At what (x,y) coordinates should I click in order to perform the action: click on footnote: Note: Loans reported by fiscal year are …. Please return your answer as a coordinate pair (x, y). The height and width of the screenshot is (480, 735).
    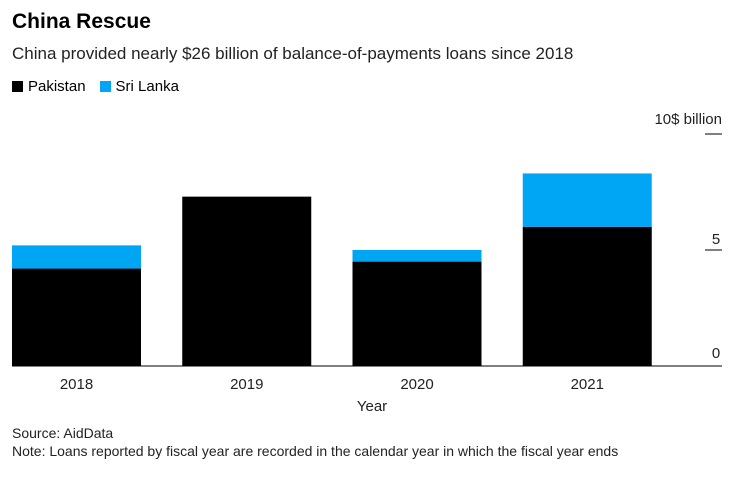
    Looking at the image, I should click on (315, 451).